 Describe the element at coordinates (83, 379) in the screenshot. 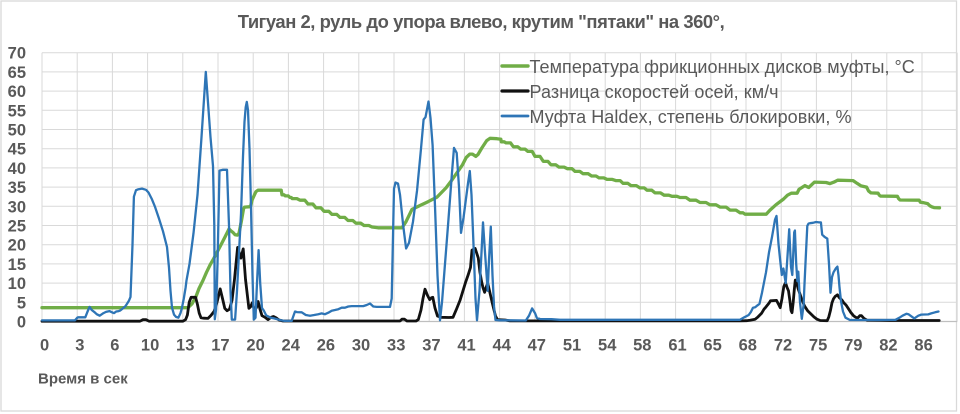

I see `svg-text: Время в сек` at that location.